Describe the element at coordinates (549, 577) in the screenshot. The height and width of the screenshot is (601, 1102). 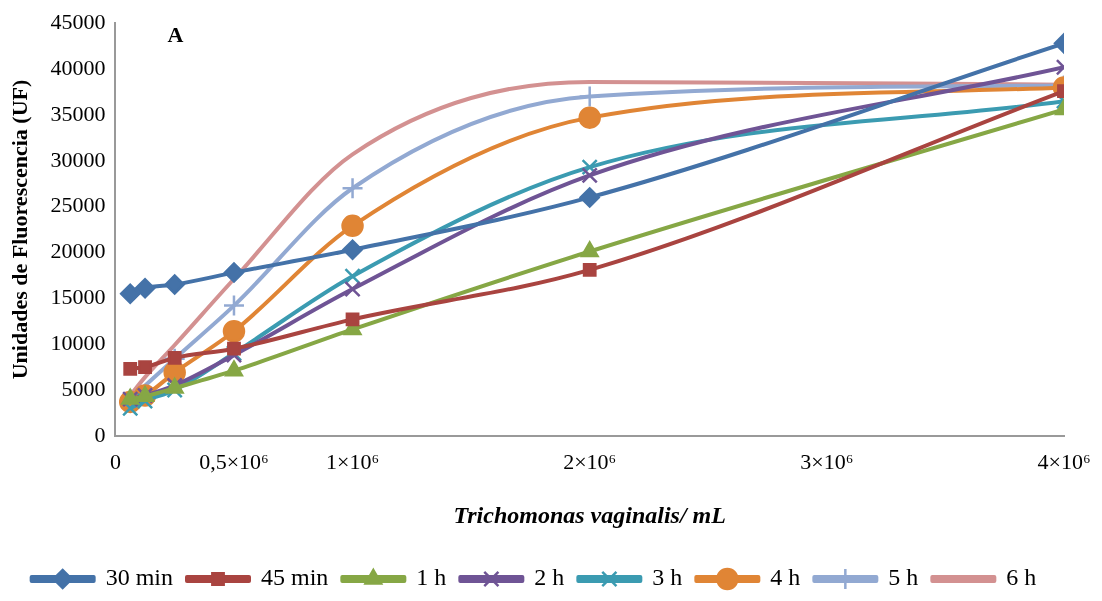
I see `legend-label: 2 h` at that location.